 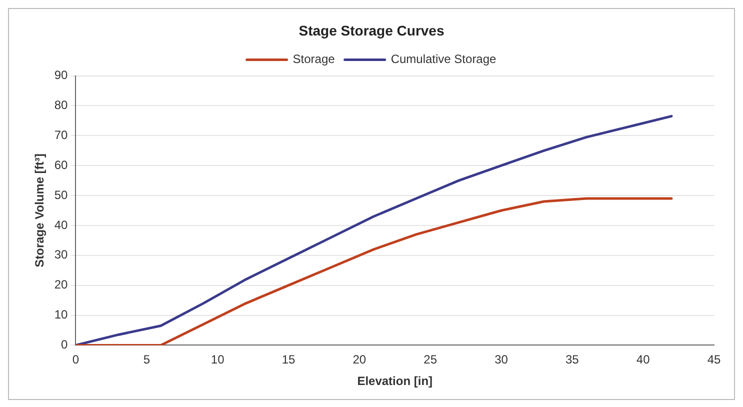 What do you see at coordinates (64, 345) in the screenshot?
I see `y-tick-label: 0` at bounding box center [64, 345].